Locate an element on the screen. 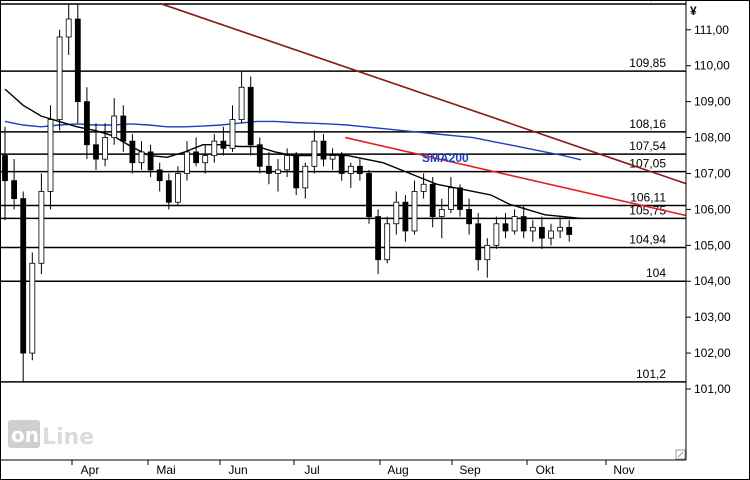 This screenshot has height=480, width=750. sma200-label: SMA200 is located at coordinates (445, 158).